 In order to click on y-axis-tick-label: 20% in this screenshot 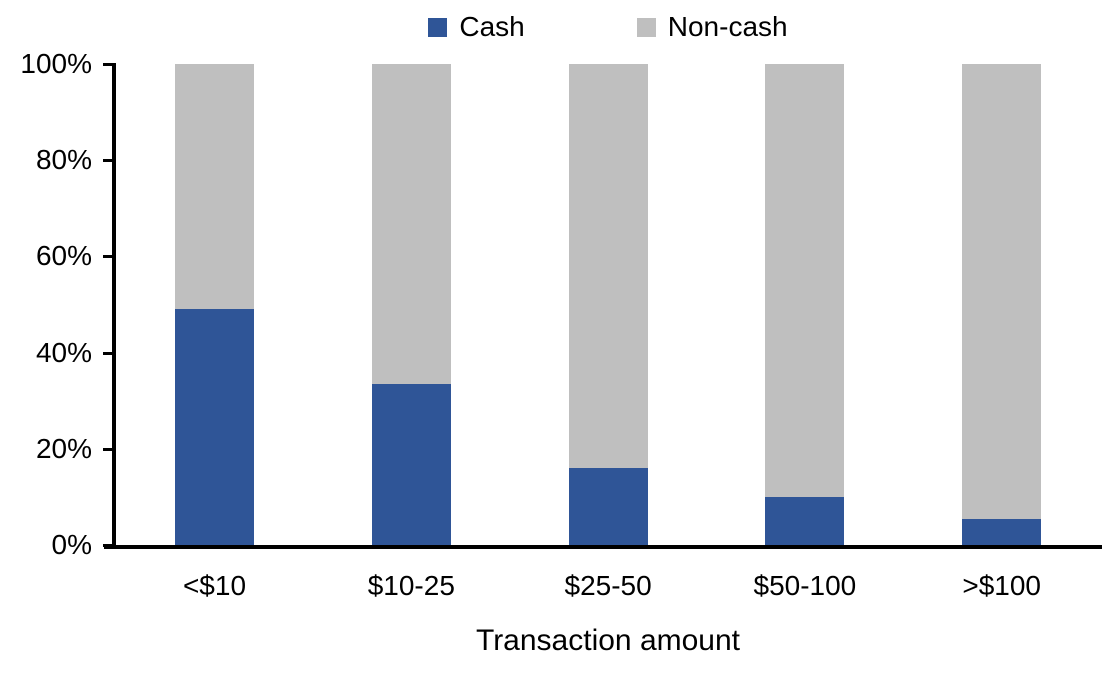, I will do `click(63, 448)`.